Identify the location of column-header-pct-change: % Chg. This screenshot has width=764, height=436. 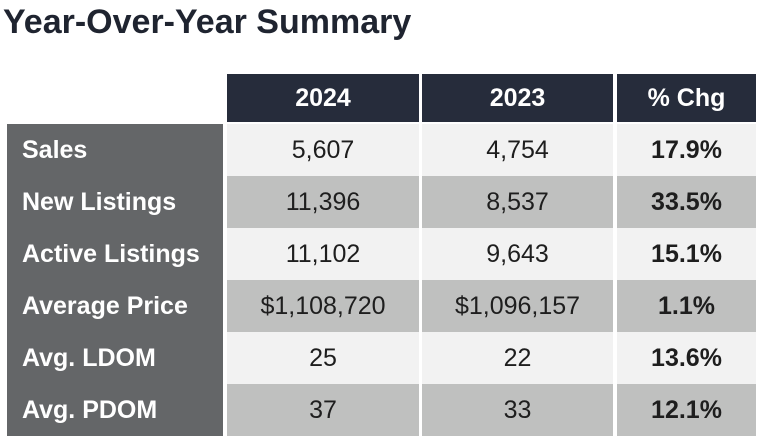
(686, 98).